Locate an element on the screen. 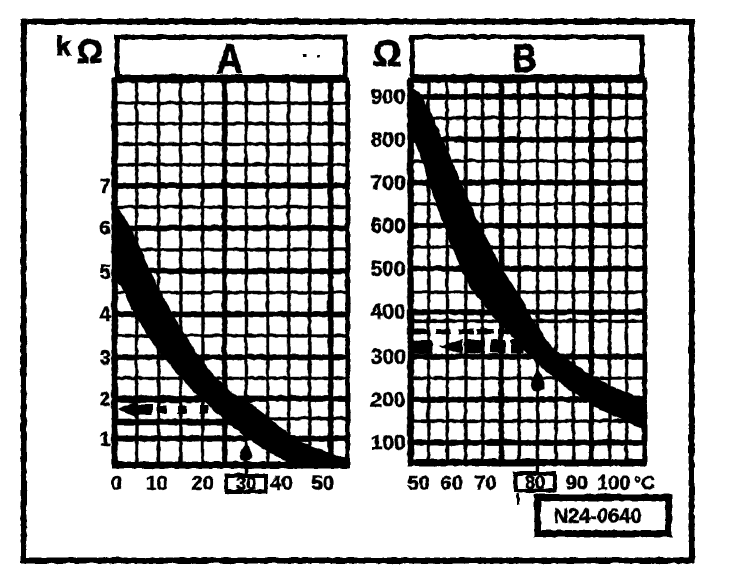  svg-text: 60 is located at coordinates (451, 483).